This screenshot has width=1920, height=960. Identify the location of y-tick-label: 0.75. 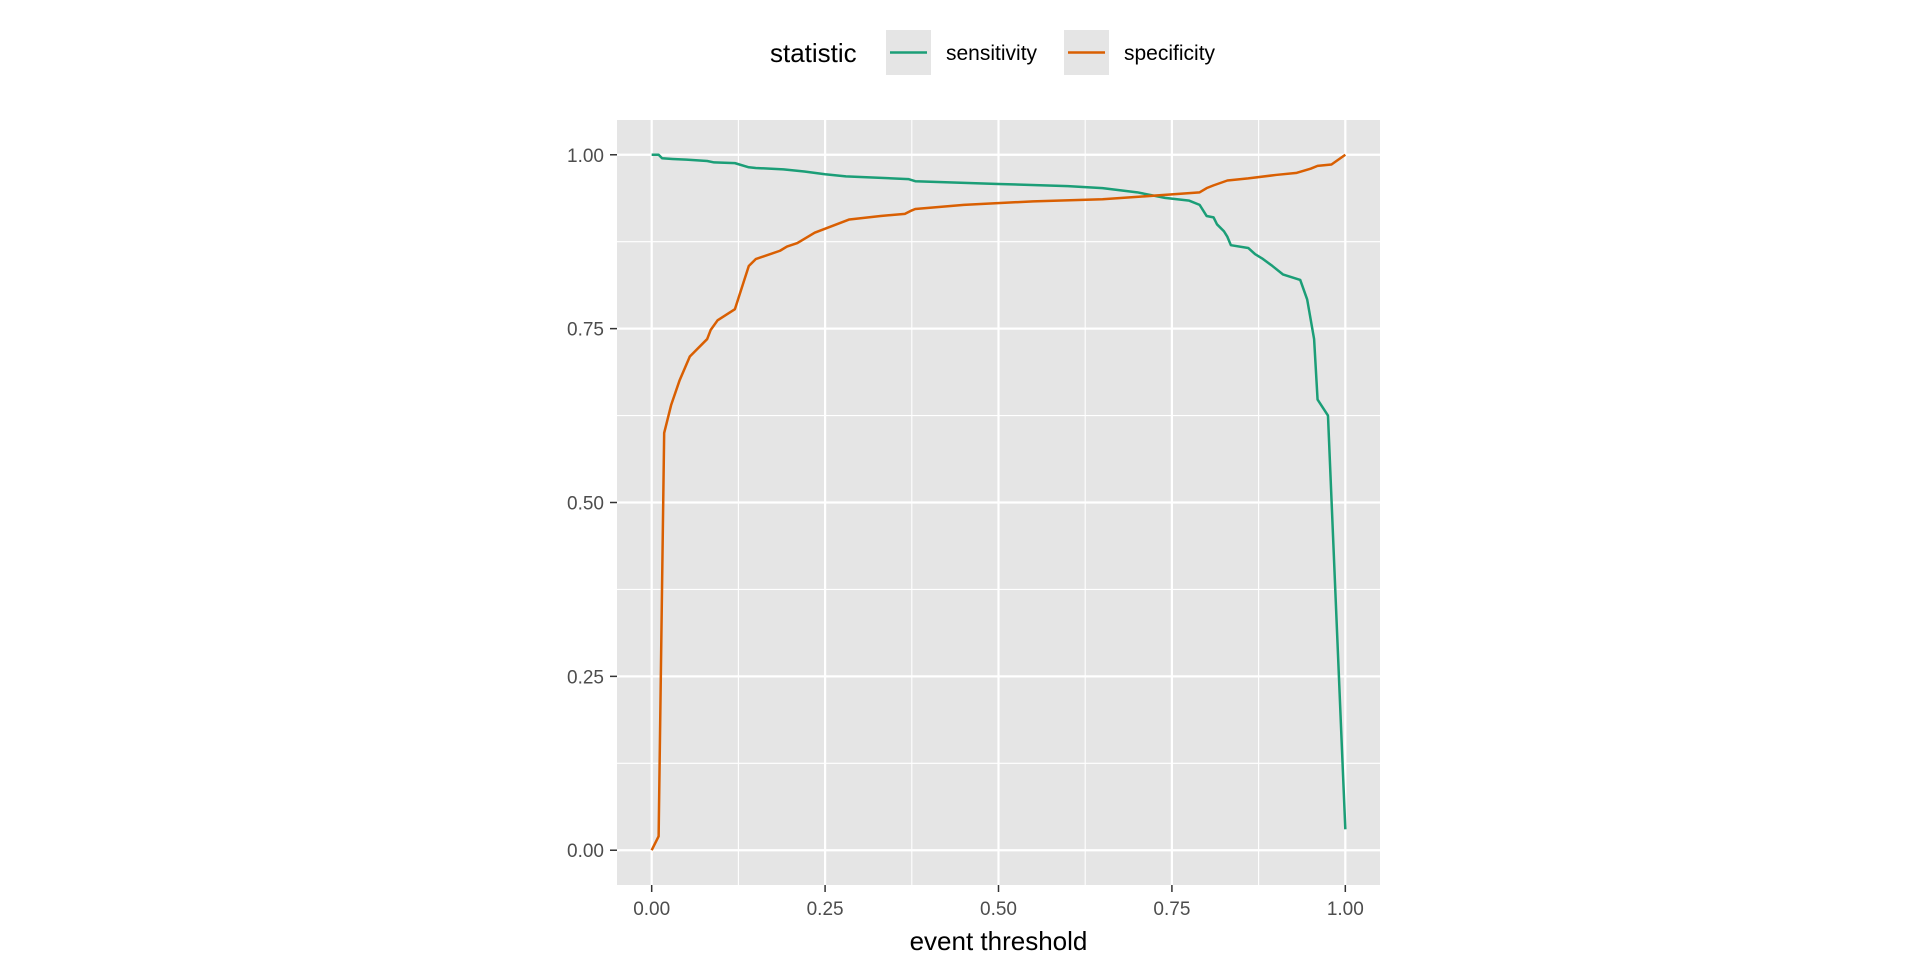
(585, 330).